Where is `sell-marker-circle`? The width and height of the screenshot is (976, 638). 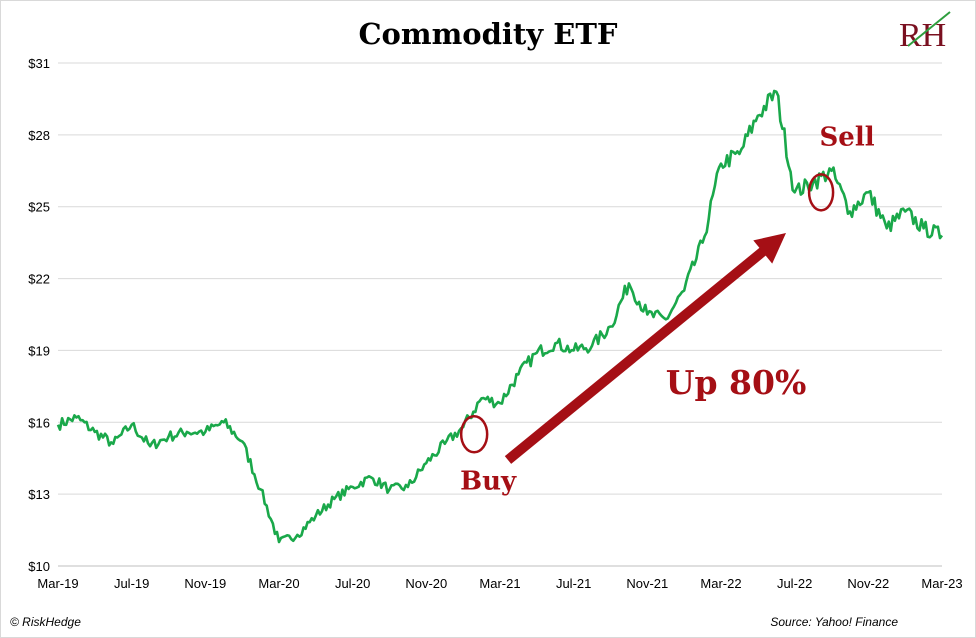
sell-marker-circle is located at coordinates (821, 192).